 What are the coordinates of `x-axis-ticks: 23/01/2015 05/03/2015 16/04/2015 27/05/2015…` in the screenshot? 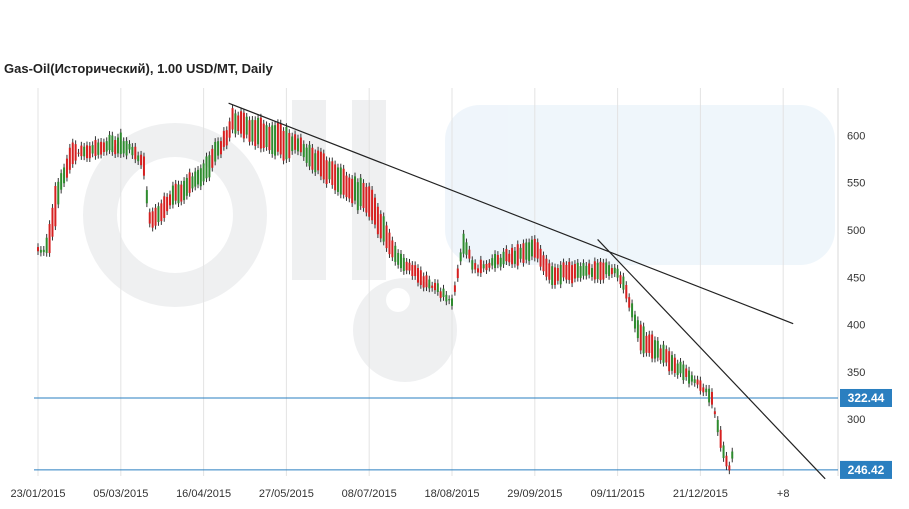 It's located at (399, 494).